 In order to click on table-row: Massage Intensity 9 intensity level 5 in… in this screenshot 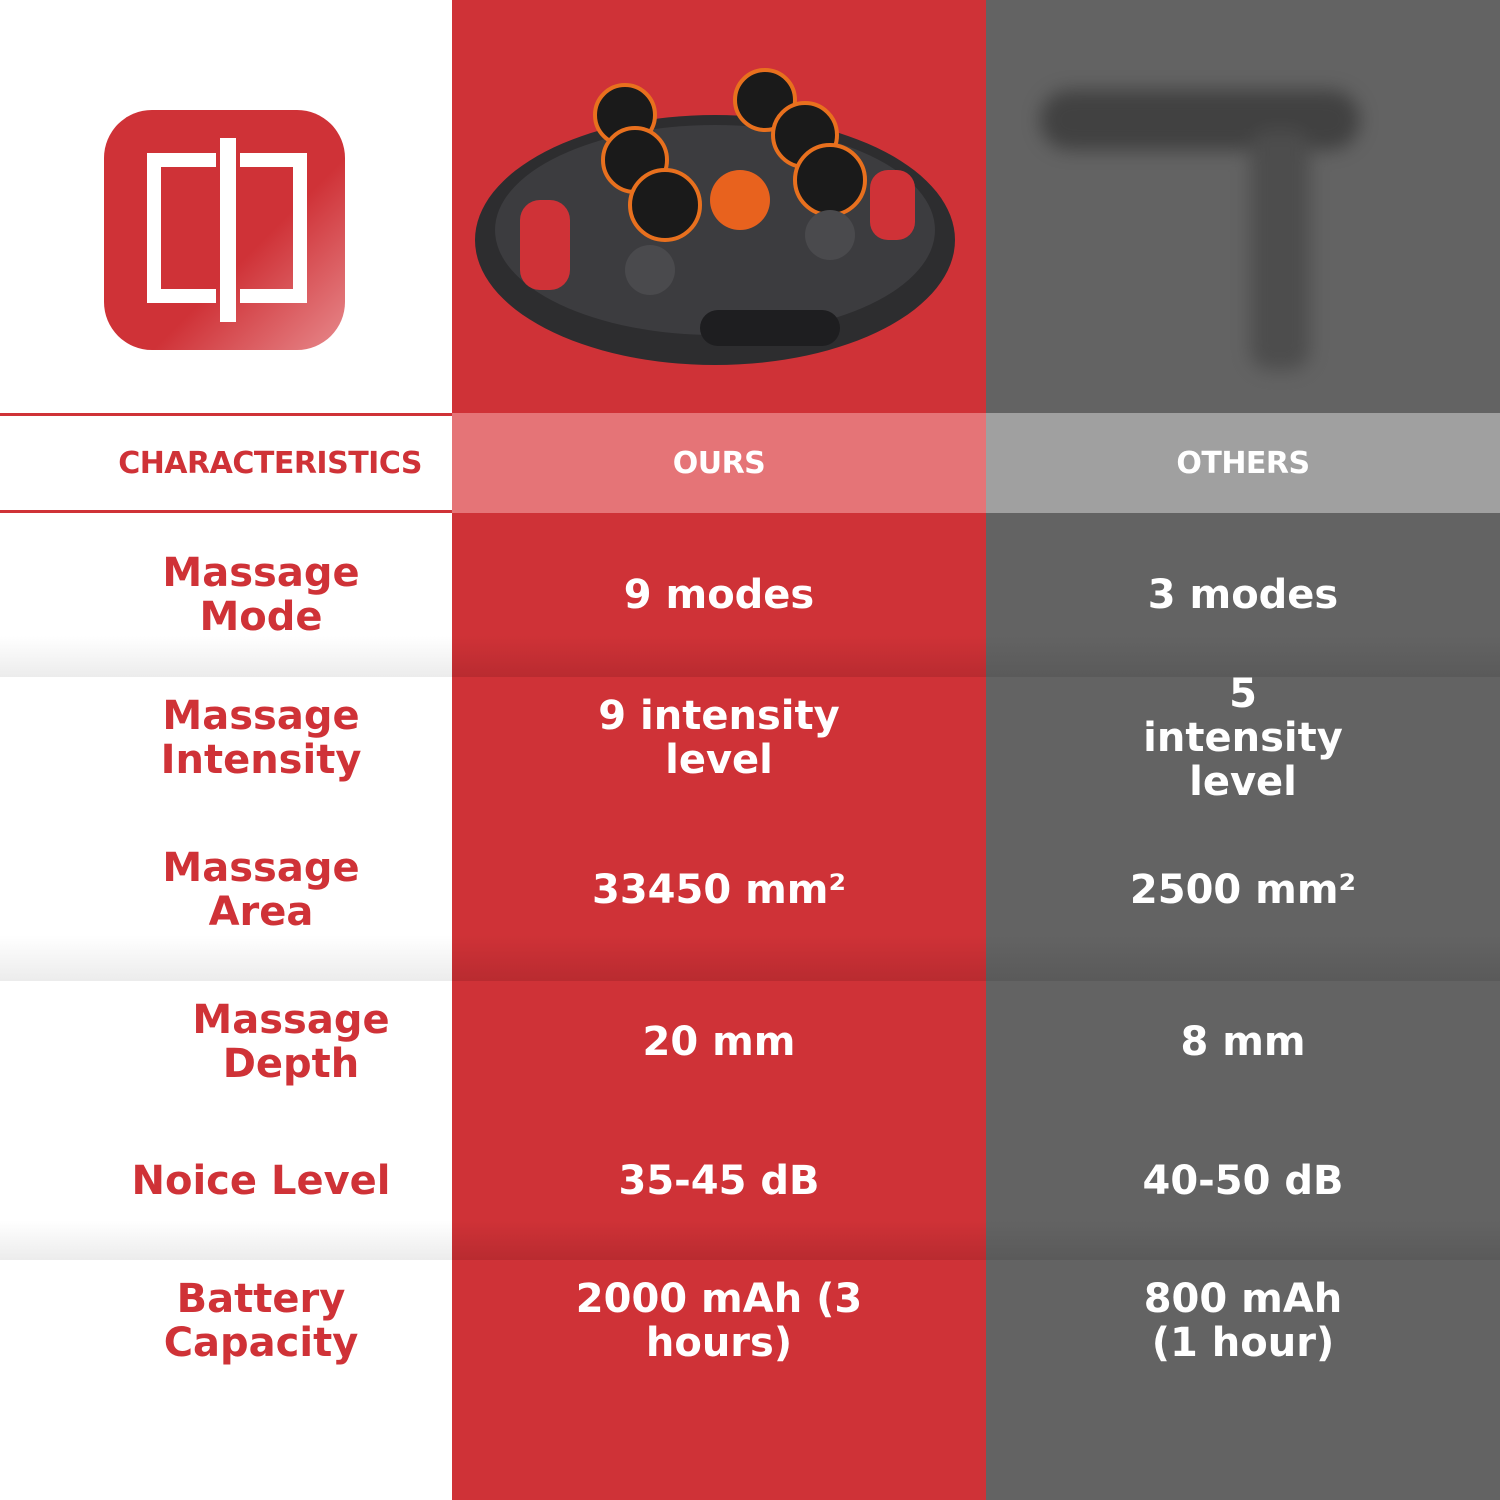, I will do `click(750, 737)`.